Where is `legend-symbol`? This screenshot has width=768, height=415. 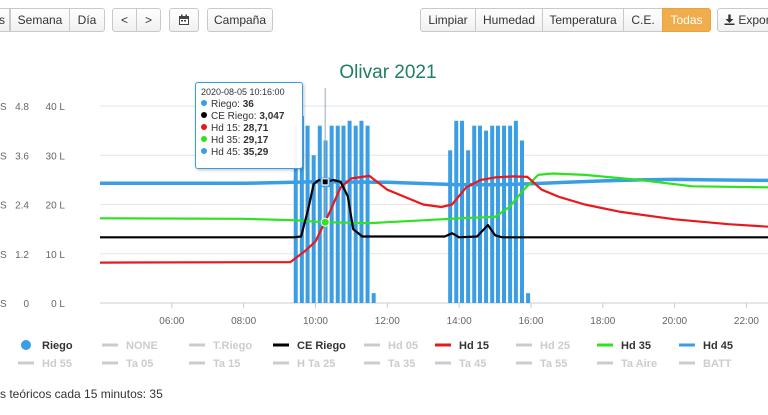 legend-symbol is located at coordinates (26, 345).